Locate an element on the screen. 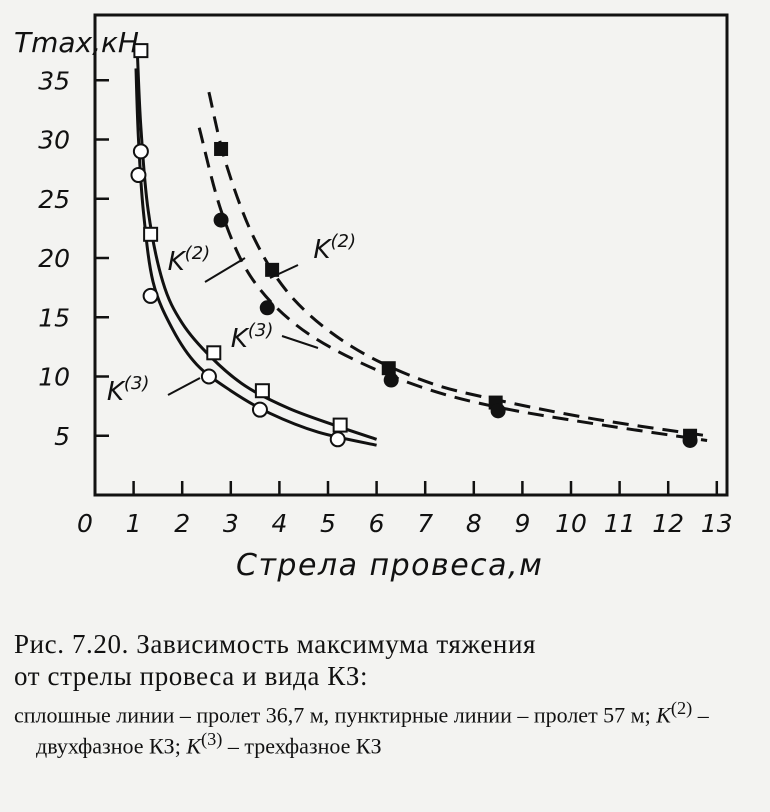 The width and height of the screenshot is (770, 812). x-tick-label: 8 is located at coordinates (474, 523).